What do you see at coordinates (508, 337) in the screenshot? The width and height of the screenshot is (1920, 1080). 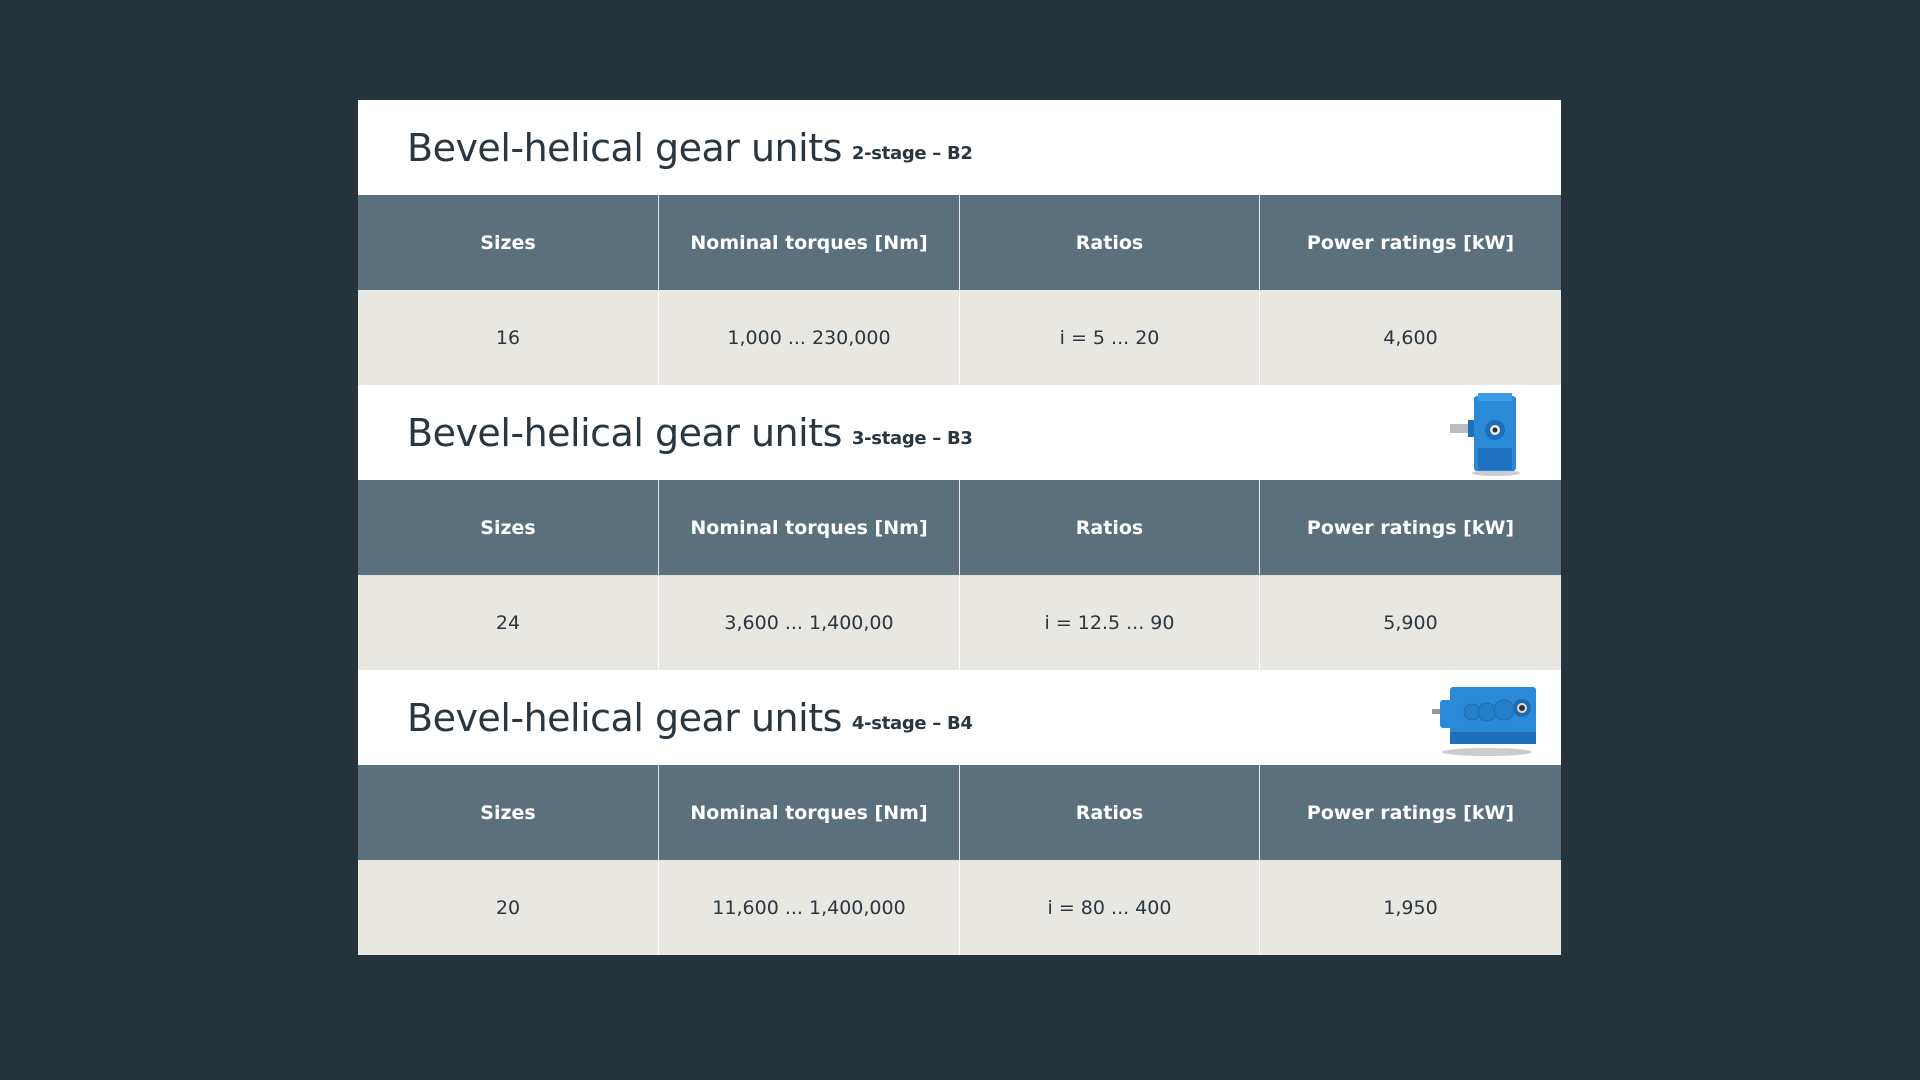 I see `cell-sizes: 16` at bounding box center [508, 337].